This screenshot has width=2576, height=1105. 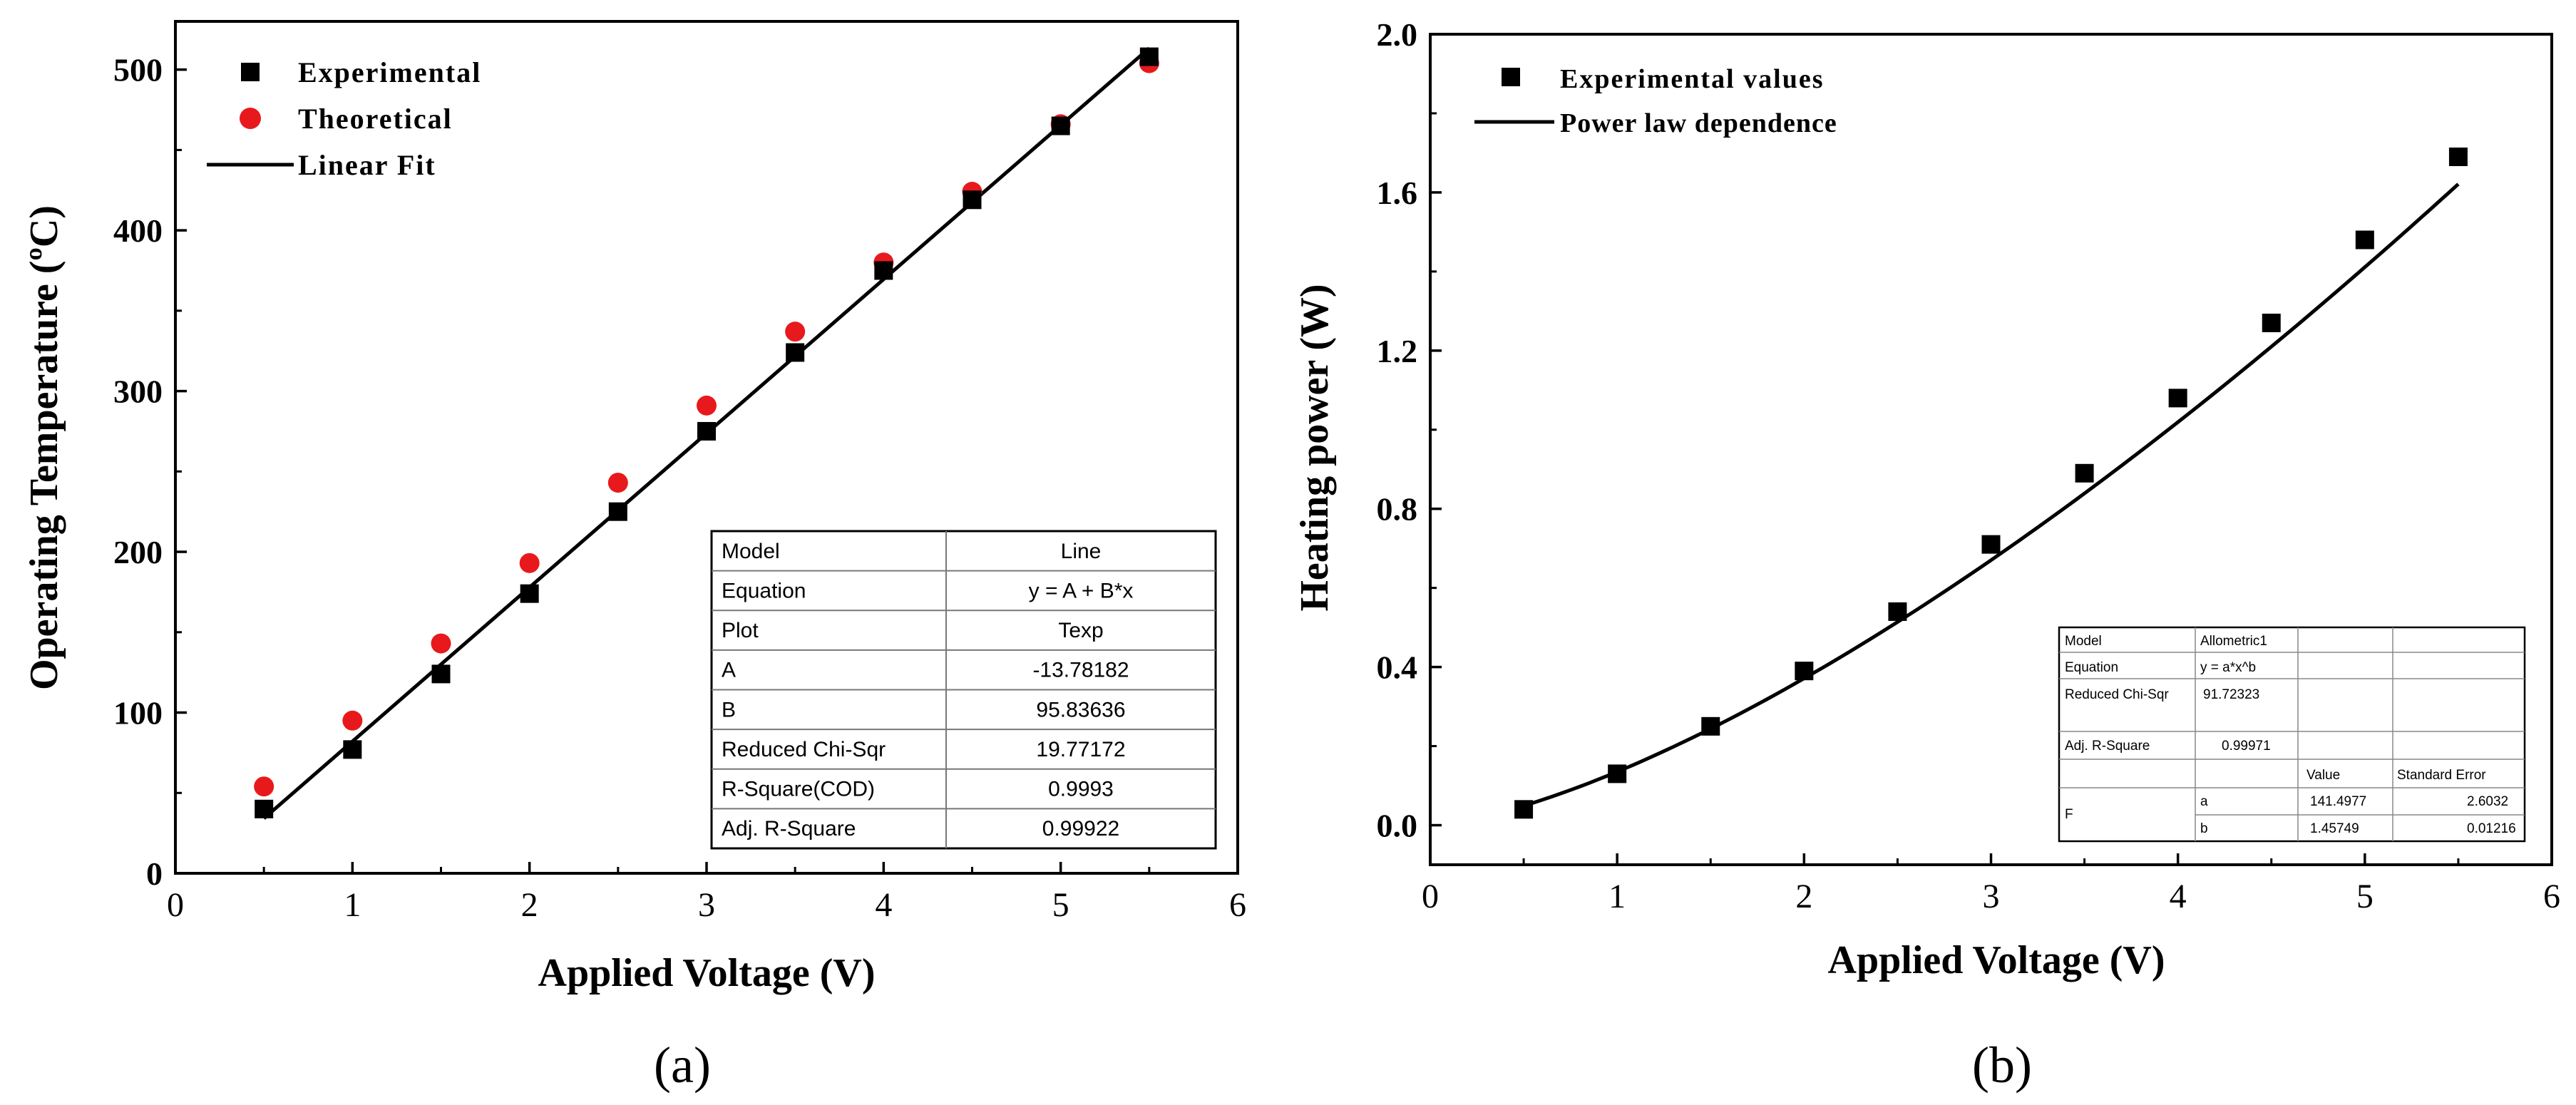 I want to click on fit-table-value: 19.77172, so click(x=1080, y=749).